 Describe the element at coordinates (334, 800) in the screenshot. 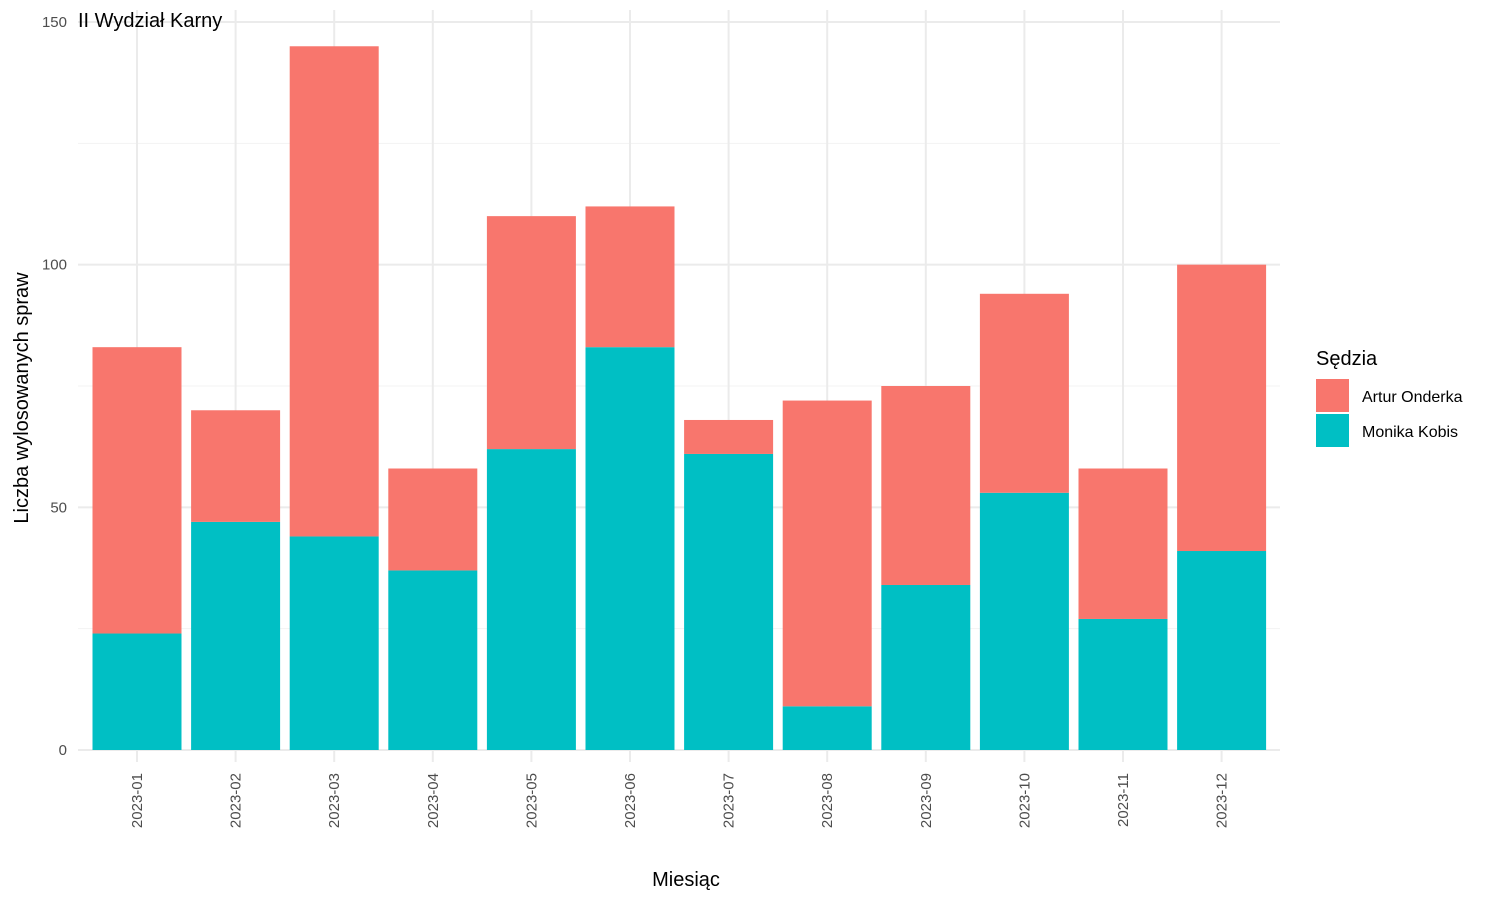

I see `x-tick-label: 2023-03` at that location.